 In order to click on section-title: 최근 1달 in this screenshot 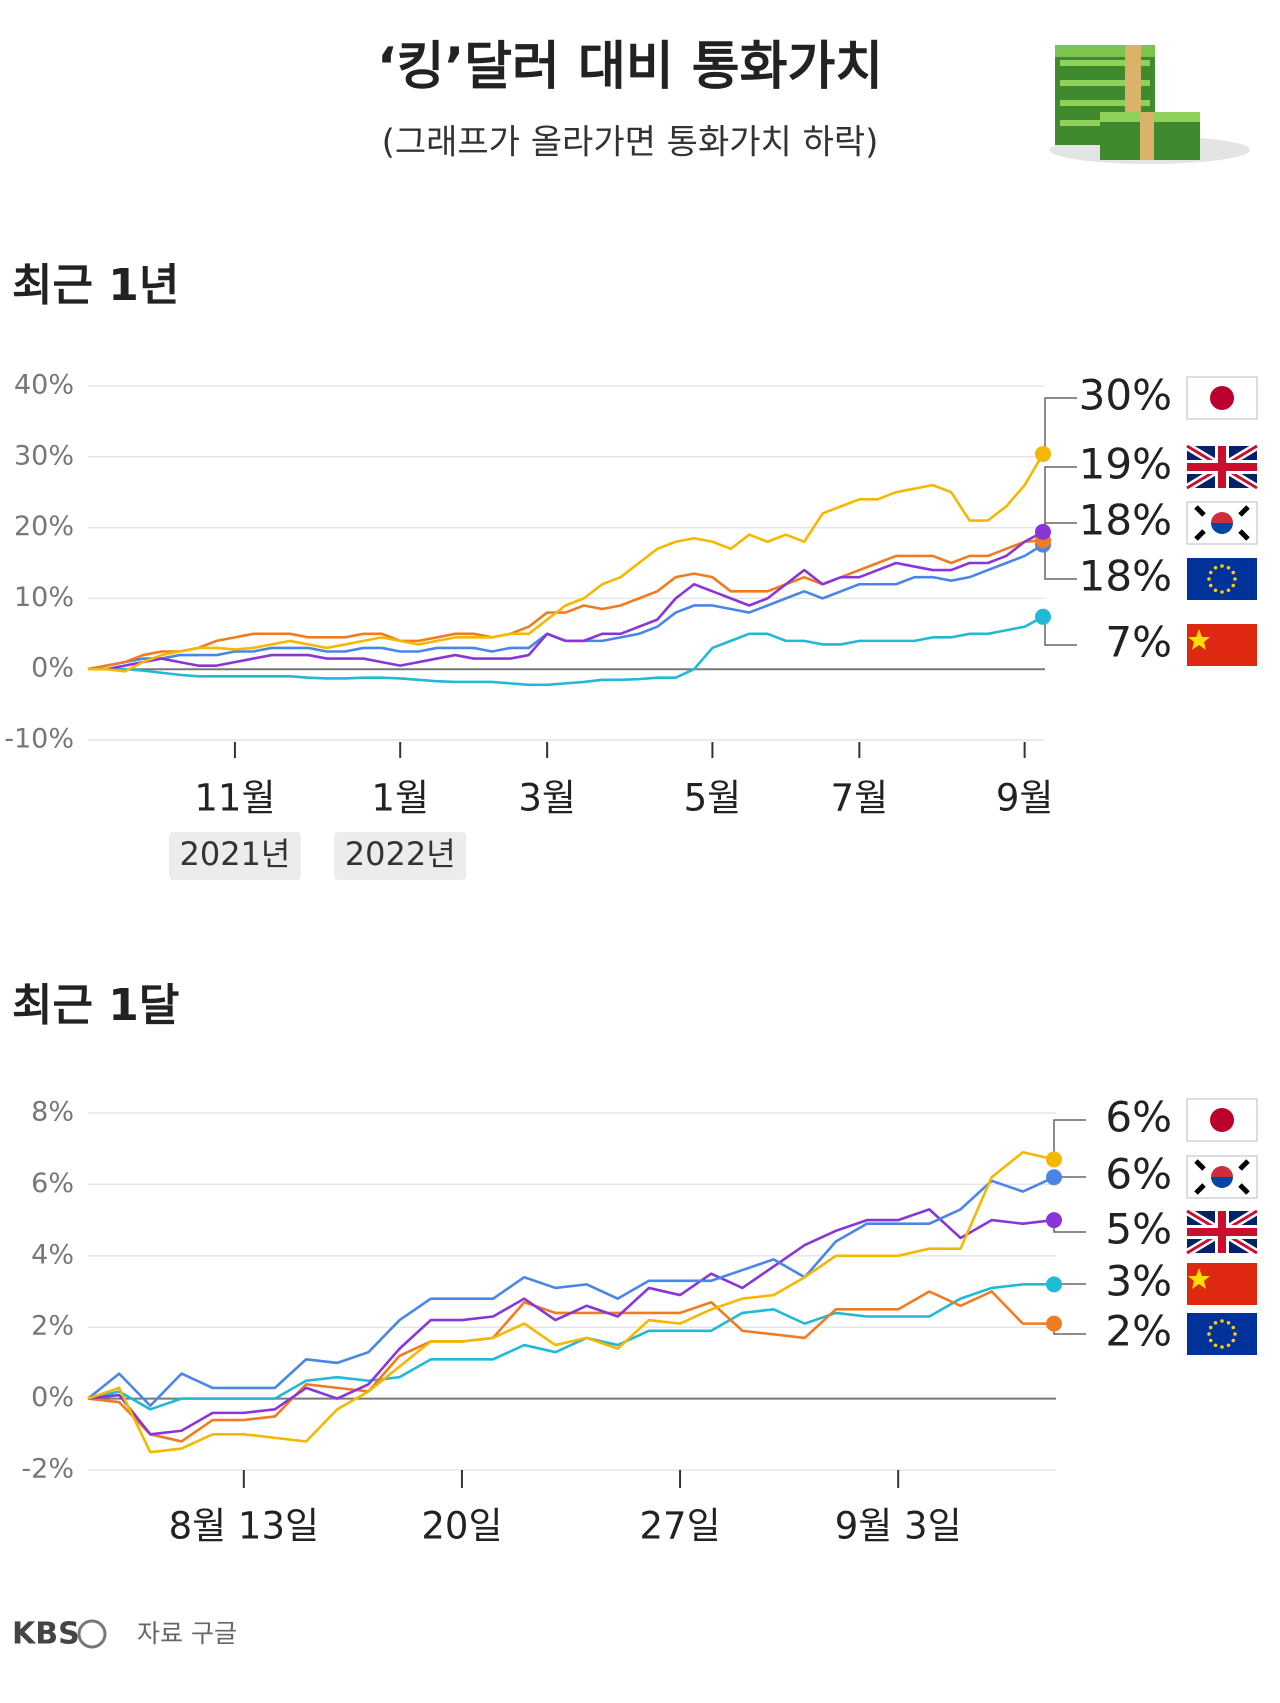, I will do `click(95, 1005)`.